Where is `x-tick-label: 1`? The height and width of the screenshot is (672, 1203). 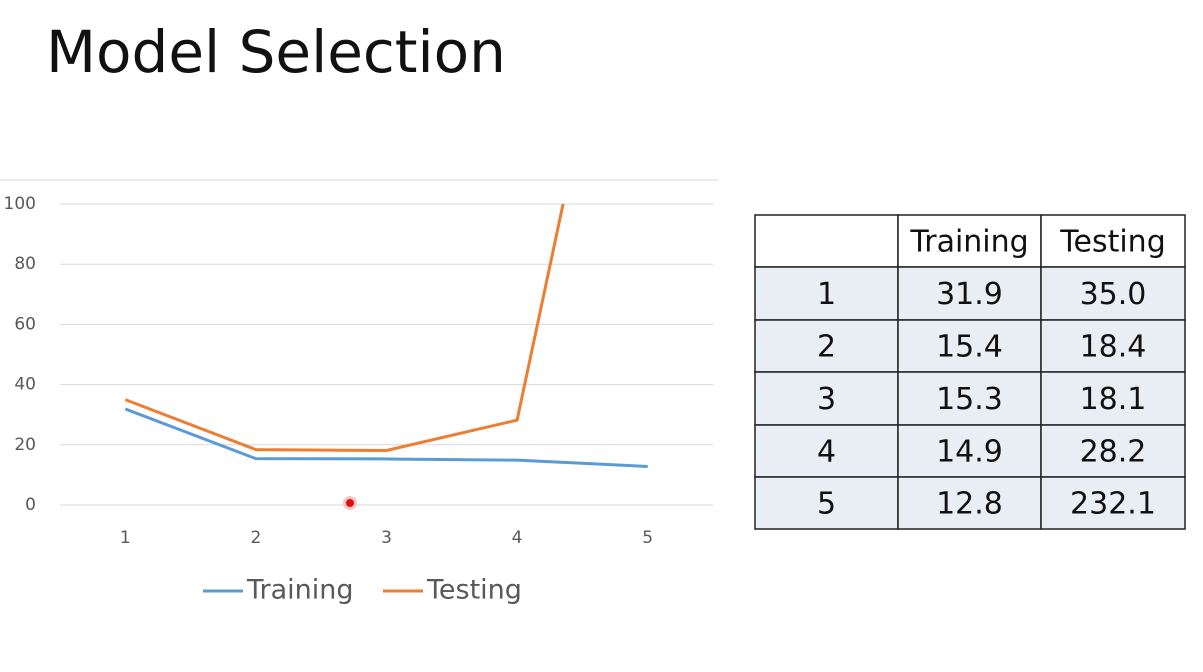 x-tick-label: 1 is located at coordinates (125, 538).